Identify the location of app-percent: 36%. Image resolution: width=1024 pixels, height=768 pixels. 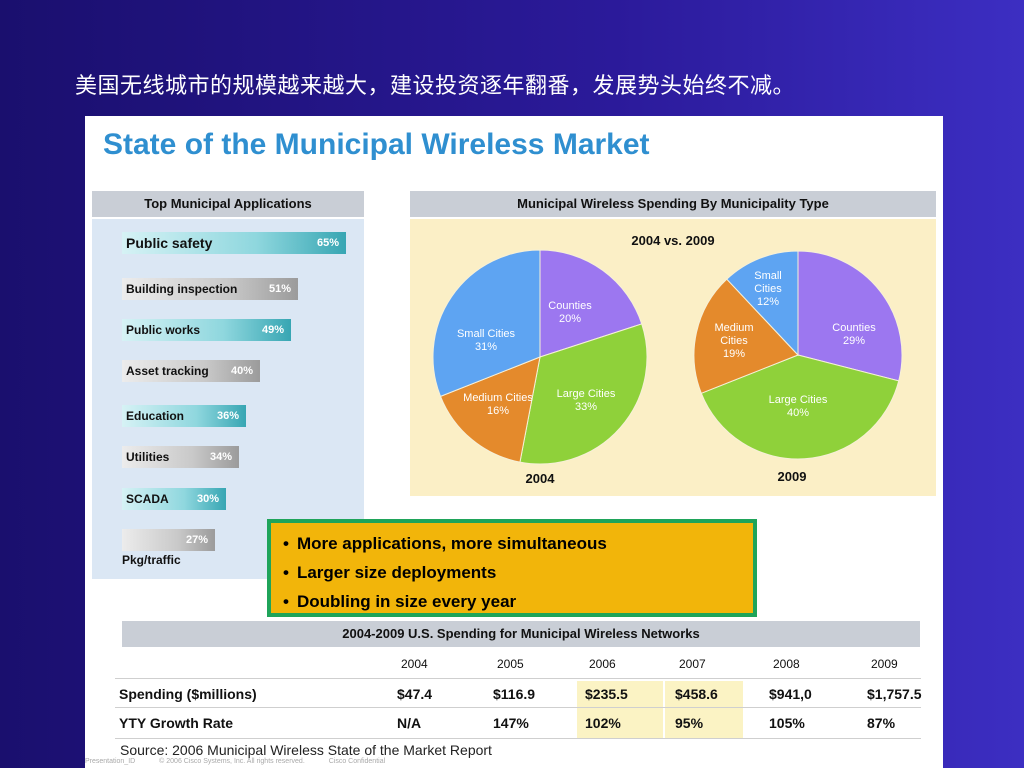
(227, 416).